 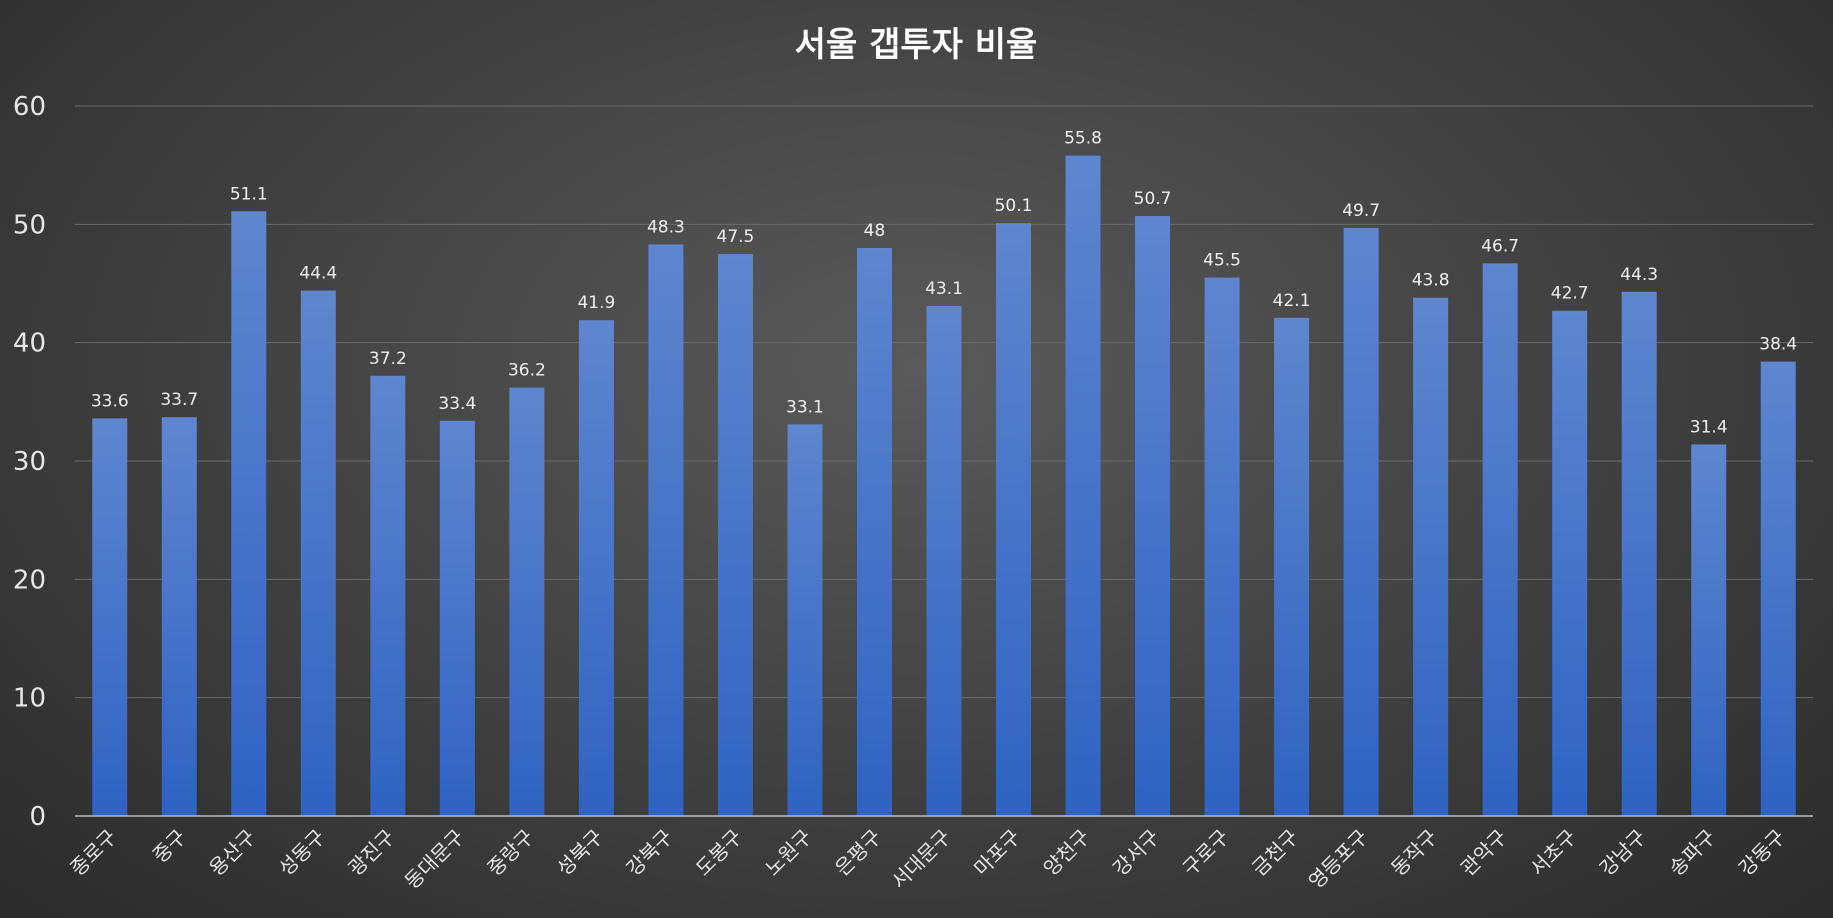 What do you see at coordinates (666, 227) in the screenshot?
I see `data-label: 48.3` at bounding box center [666, 227].